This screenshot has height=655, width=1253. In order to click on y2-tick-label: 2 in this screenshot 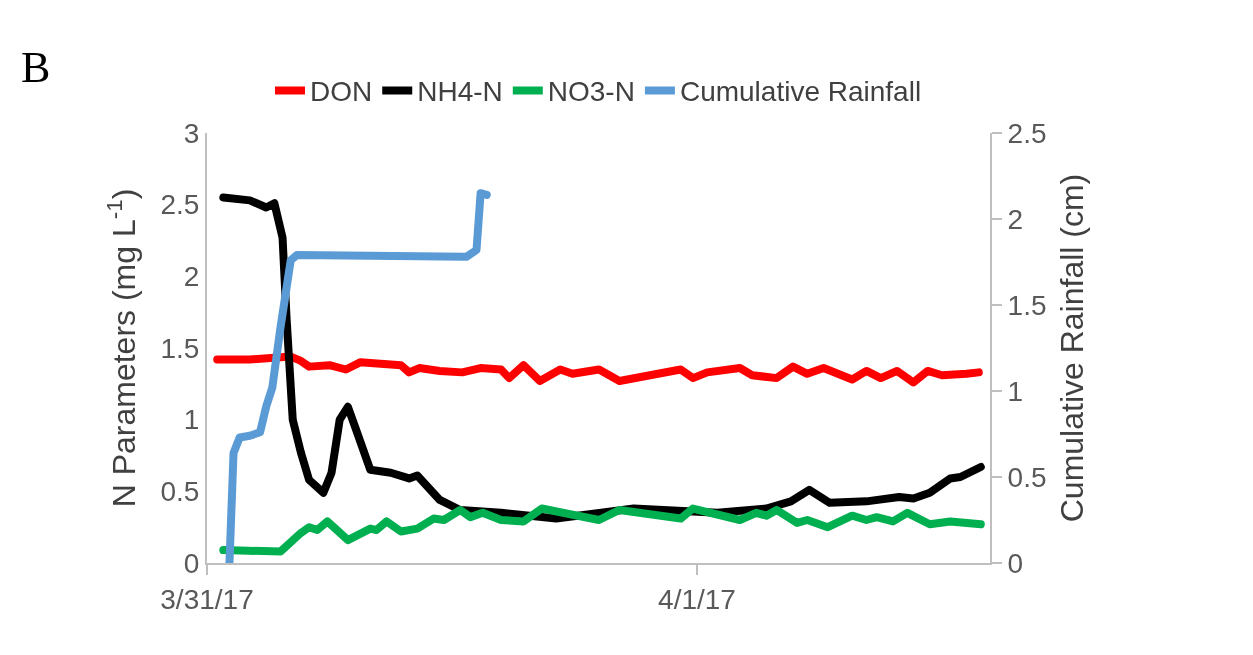, I will do `click(1015, 219)`.